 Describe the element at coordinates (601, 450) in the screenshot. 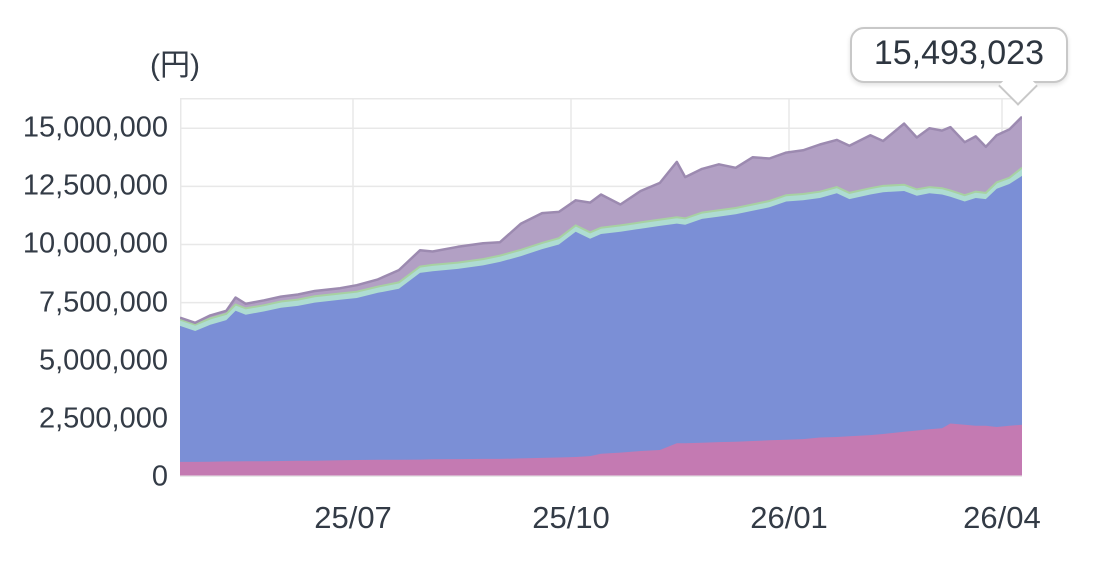

I see `bottom-pink-layer-area` at that location.